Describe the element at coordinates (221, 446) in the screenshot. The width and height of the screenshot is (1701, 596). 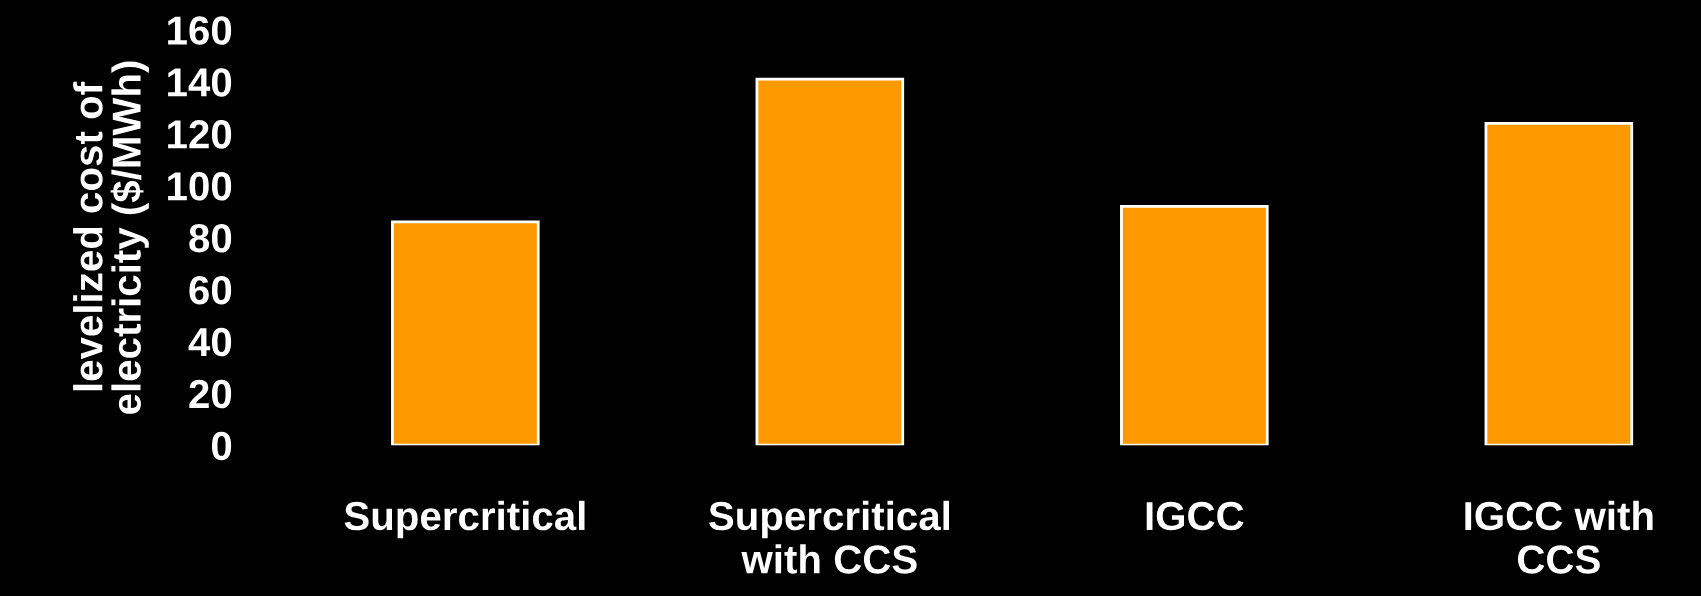
I see `y-tick-label: 0` at that location.